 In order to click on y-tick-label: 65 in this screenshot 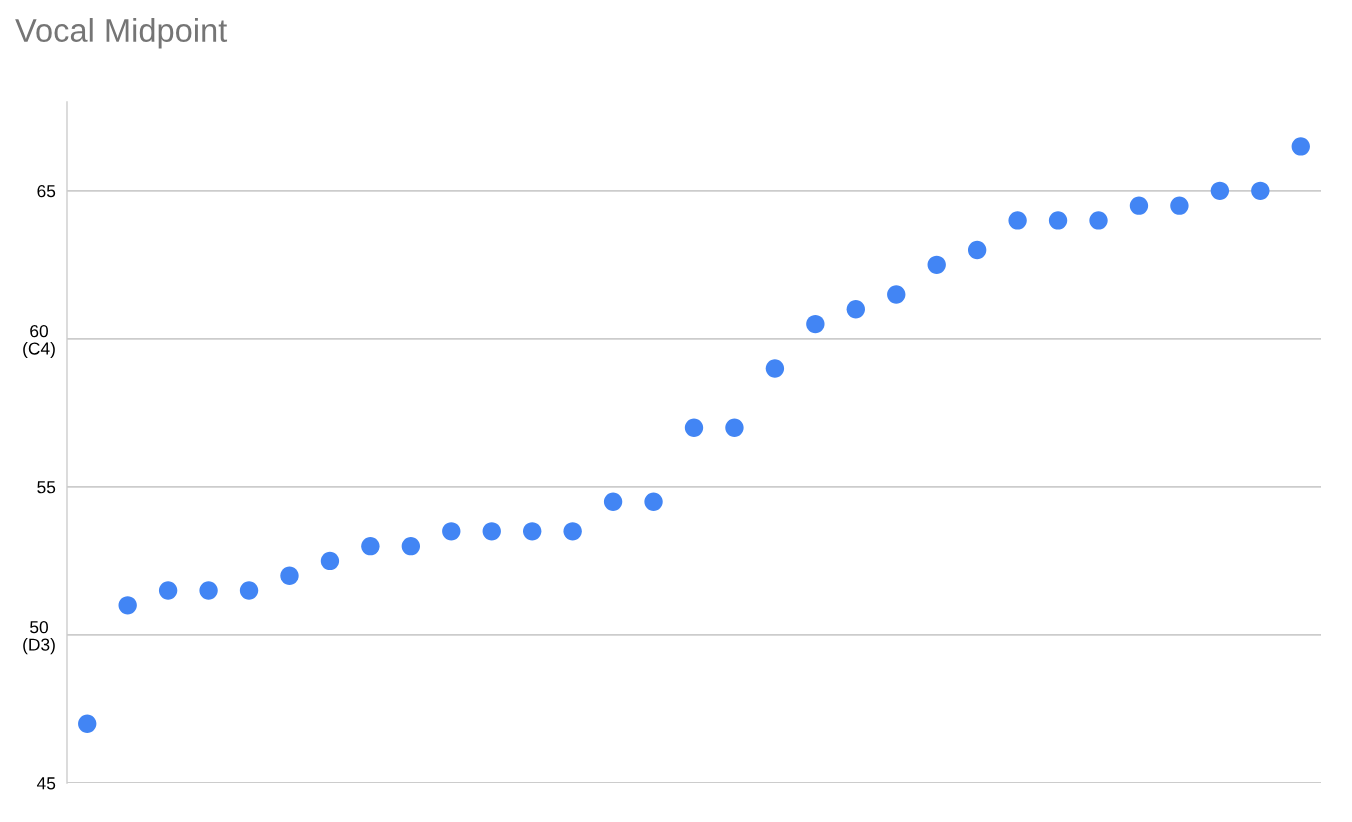, I will do `click(46, 191)`.